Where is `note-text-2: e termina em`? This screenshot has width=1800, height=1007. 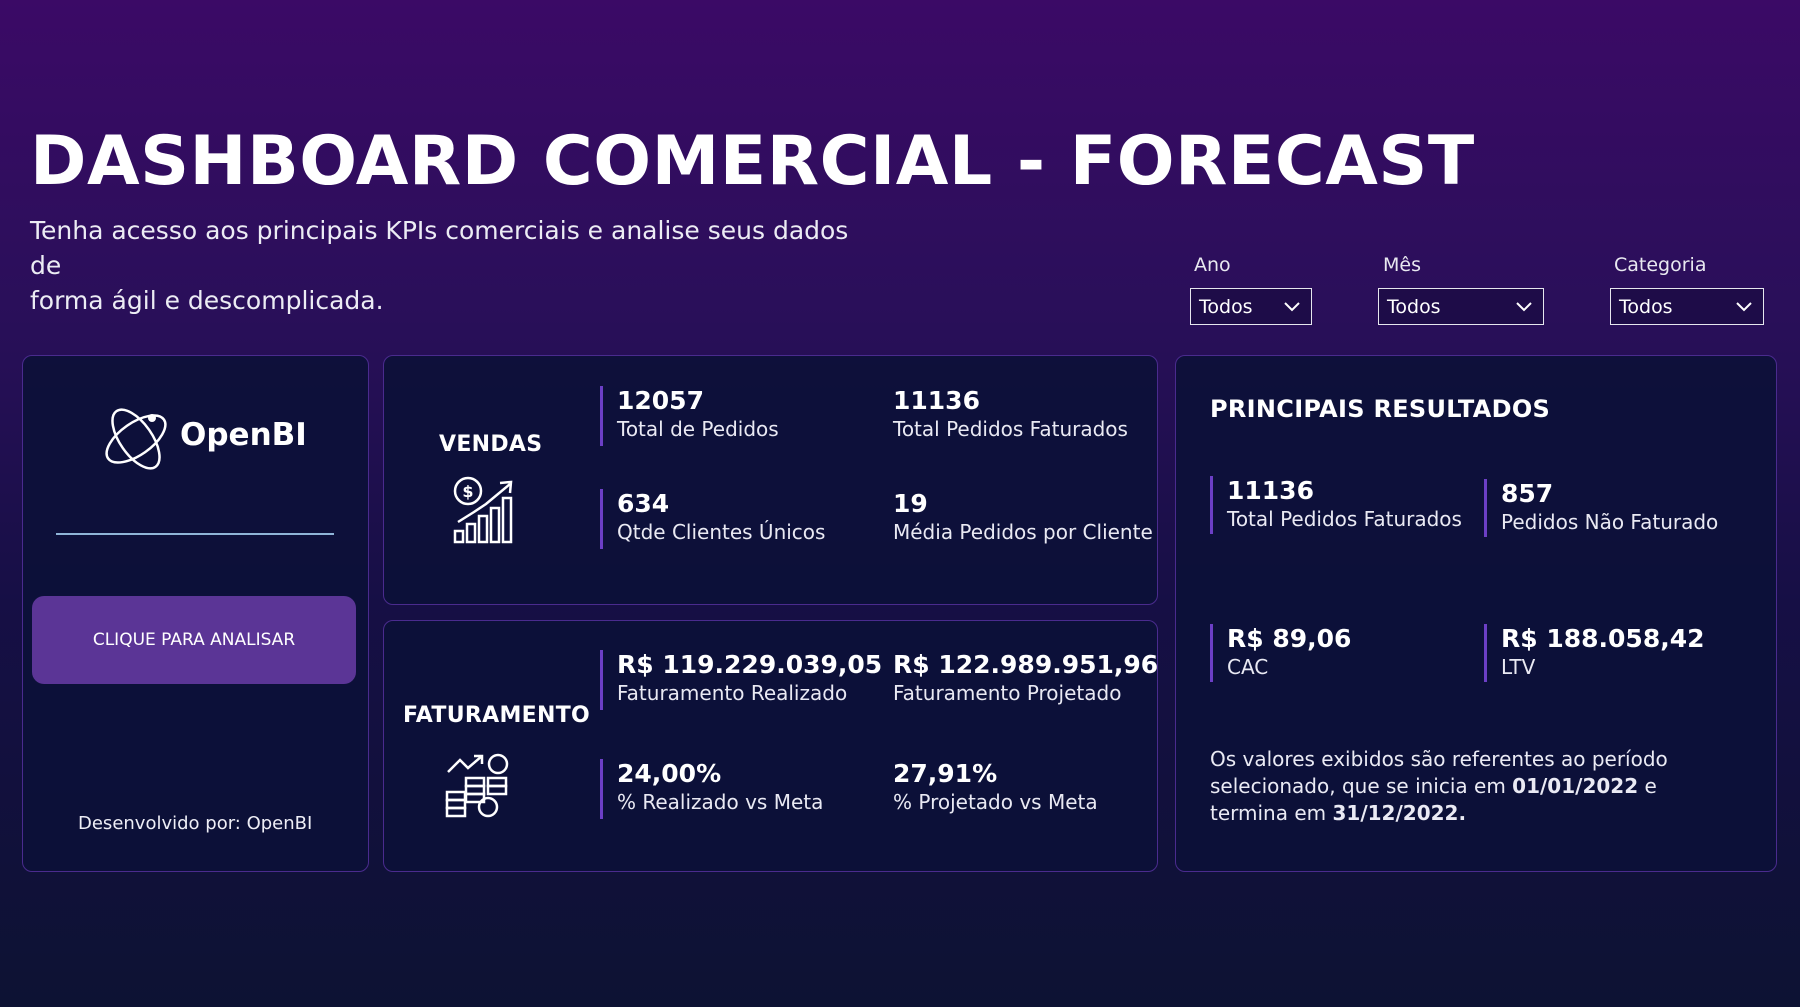 note-text-2: e termina em is located at coordinates (1433, 799).